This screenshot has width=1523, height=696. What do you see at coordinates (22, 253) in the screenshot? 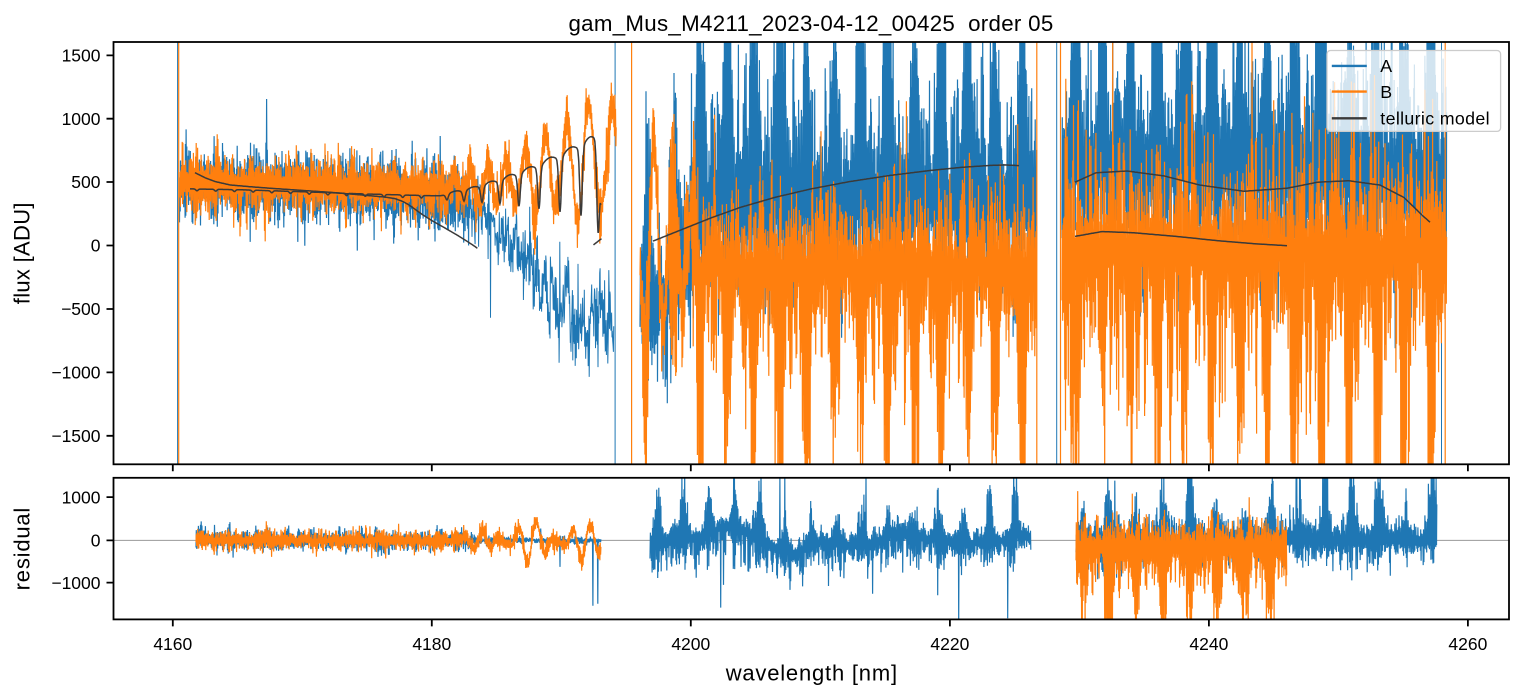
I see `svg-text: flux [ADU]` at bounding box center [22, 253].